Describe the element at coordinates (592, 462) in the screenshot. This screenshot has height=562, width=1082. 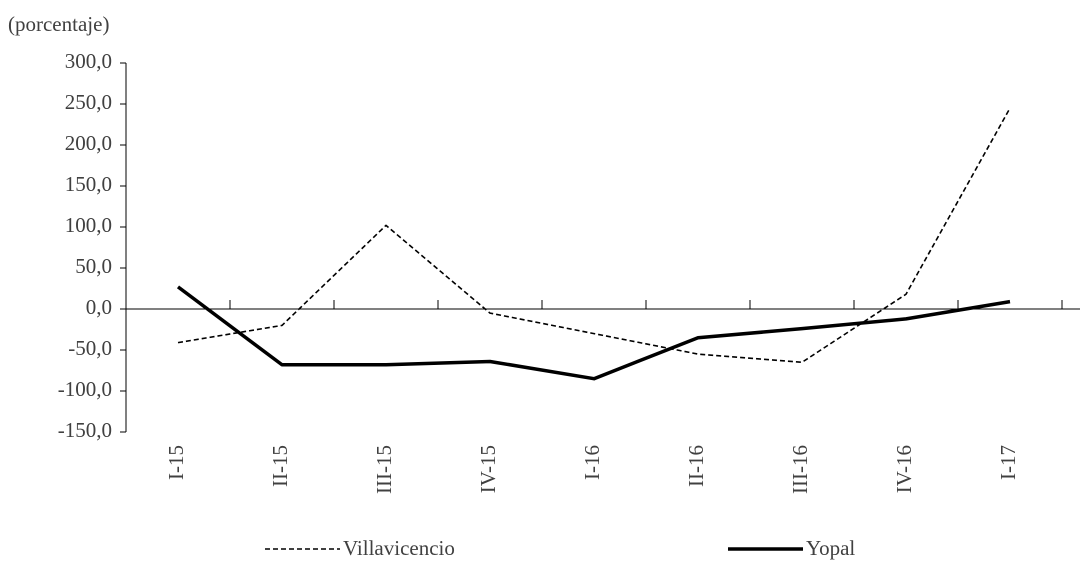
I see `x-tick-label: I-16` at that location.